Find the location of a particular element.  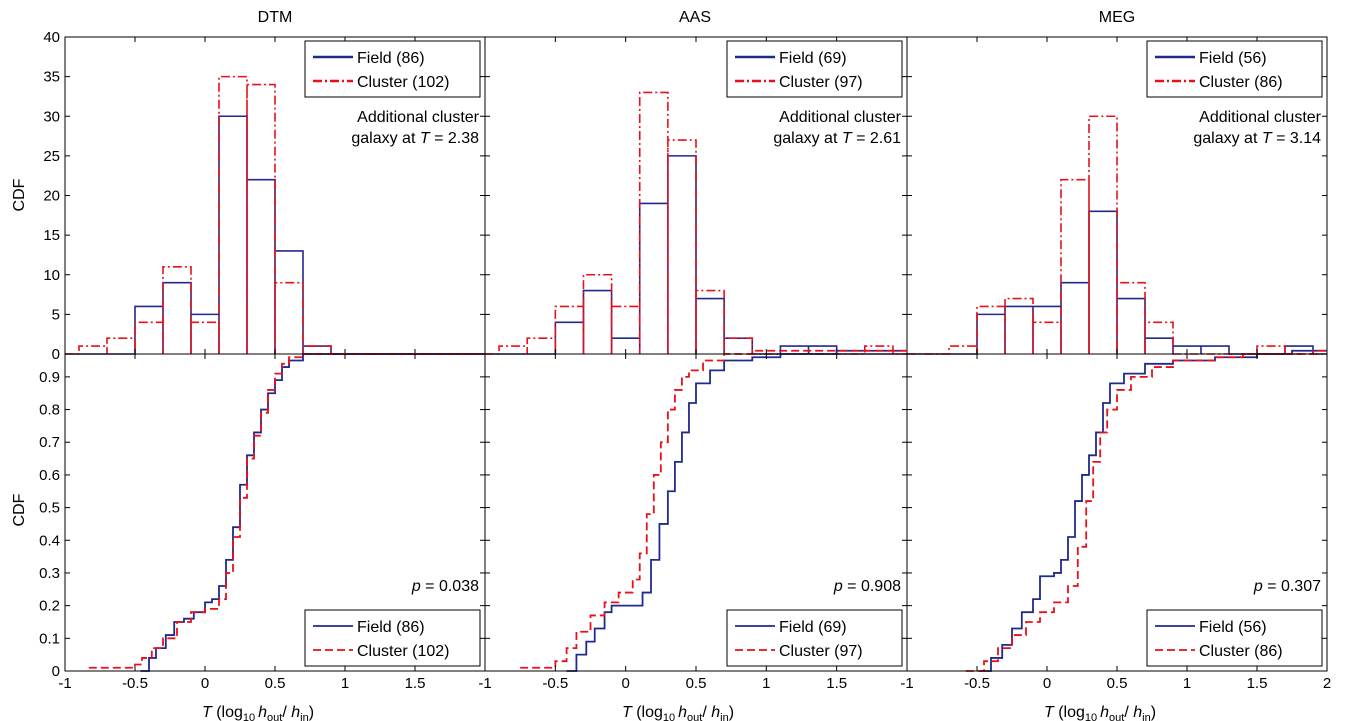

y-tick-label: 0.4 is located at coordinates (49, 540).